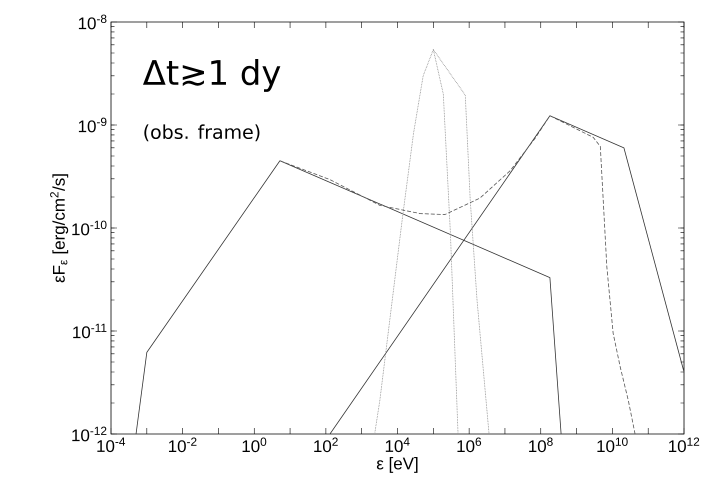 This screenshot has height=499, width=706. I want to click on x-tick-label: 10$^{8}$, so click(541, 445).